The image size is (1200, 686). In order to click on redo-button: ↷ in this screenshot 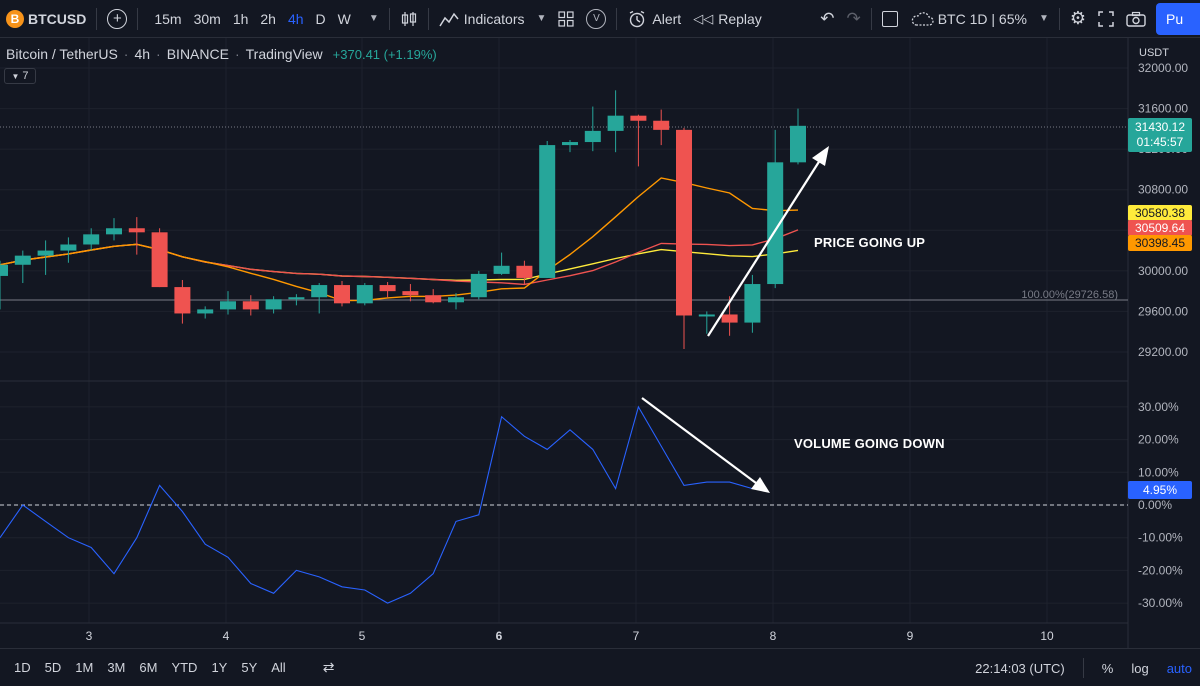, I will do `click(853, 19)`.